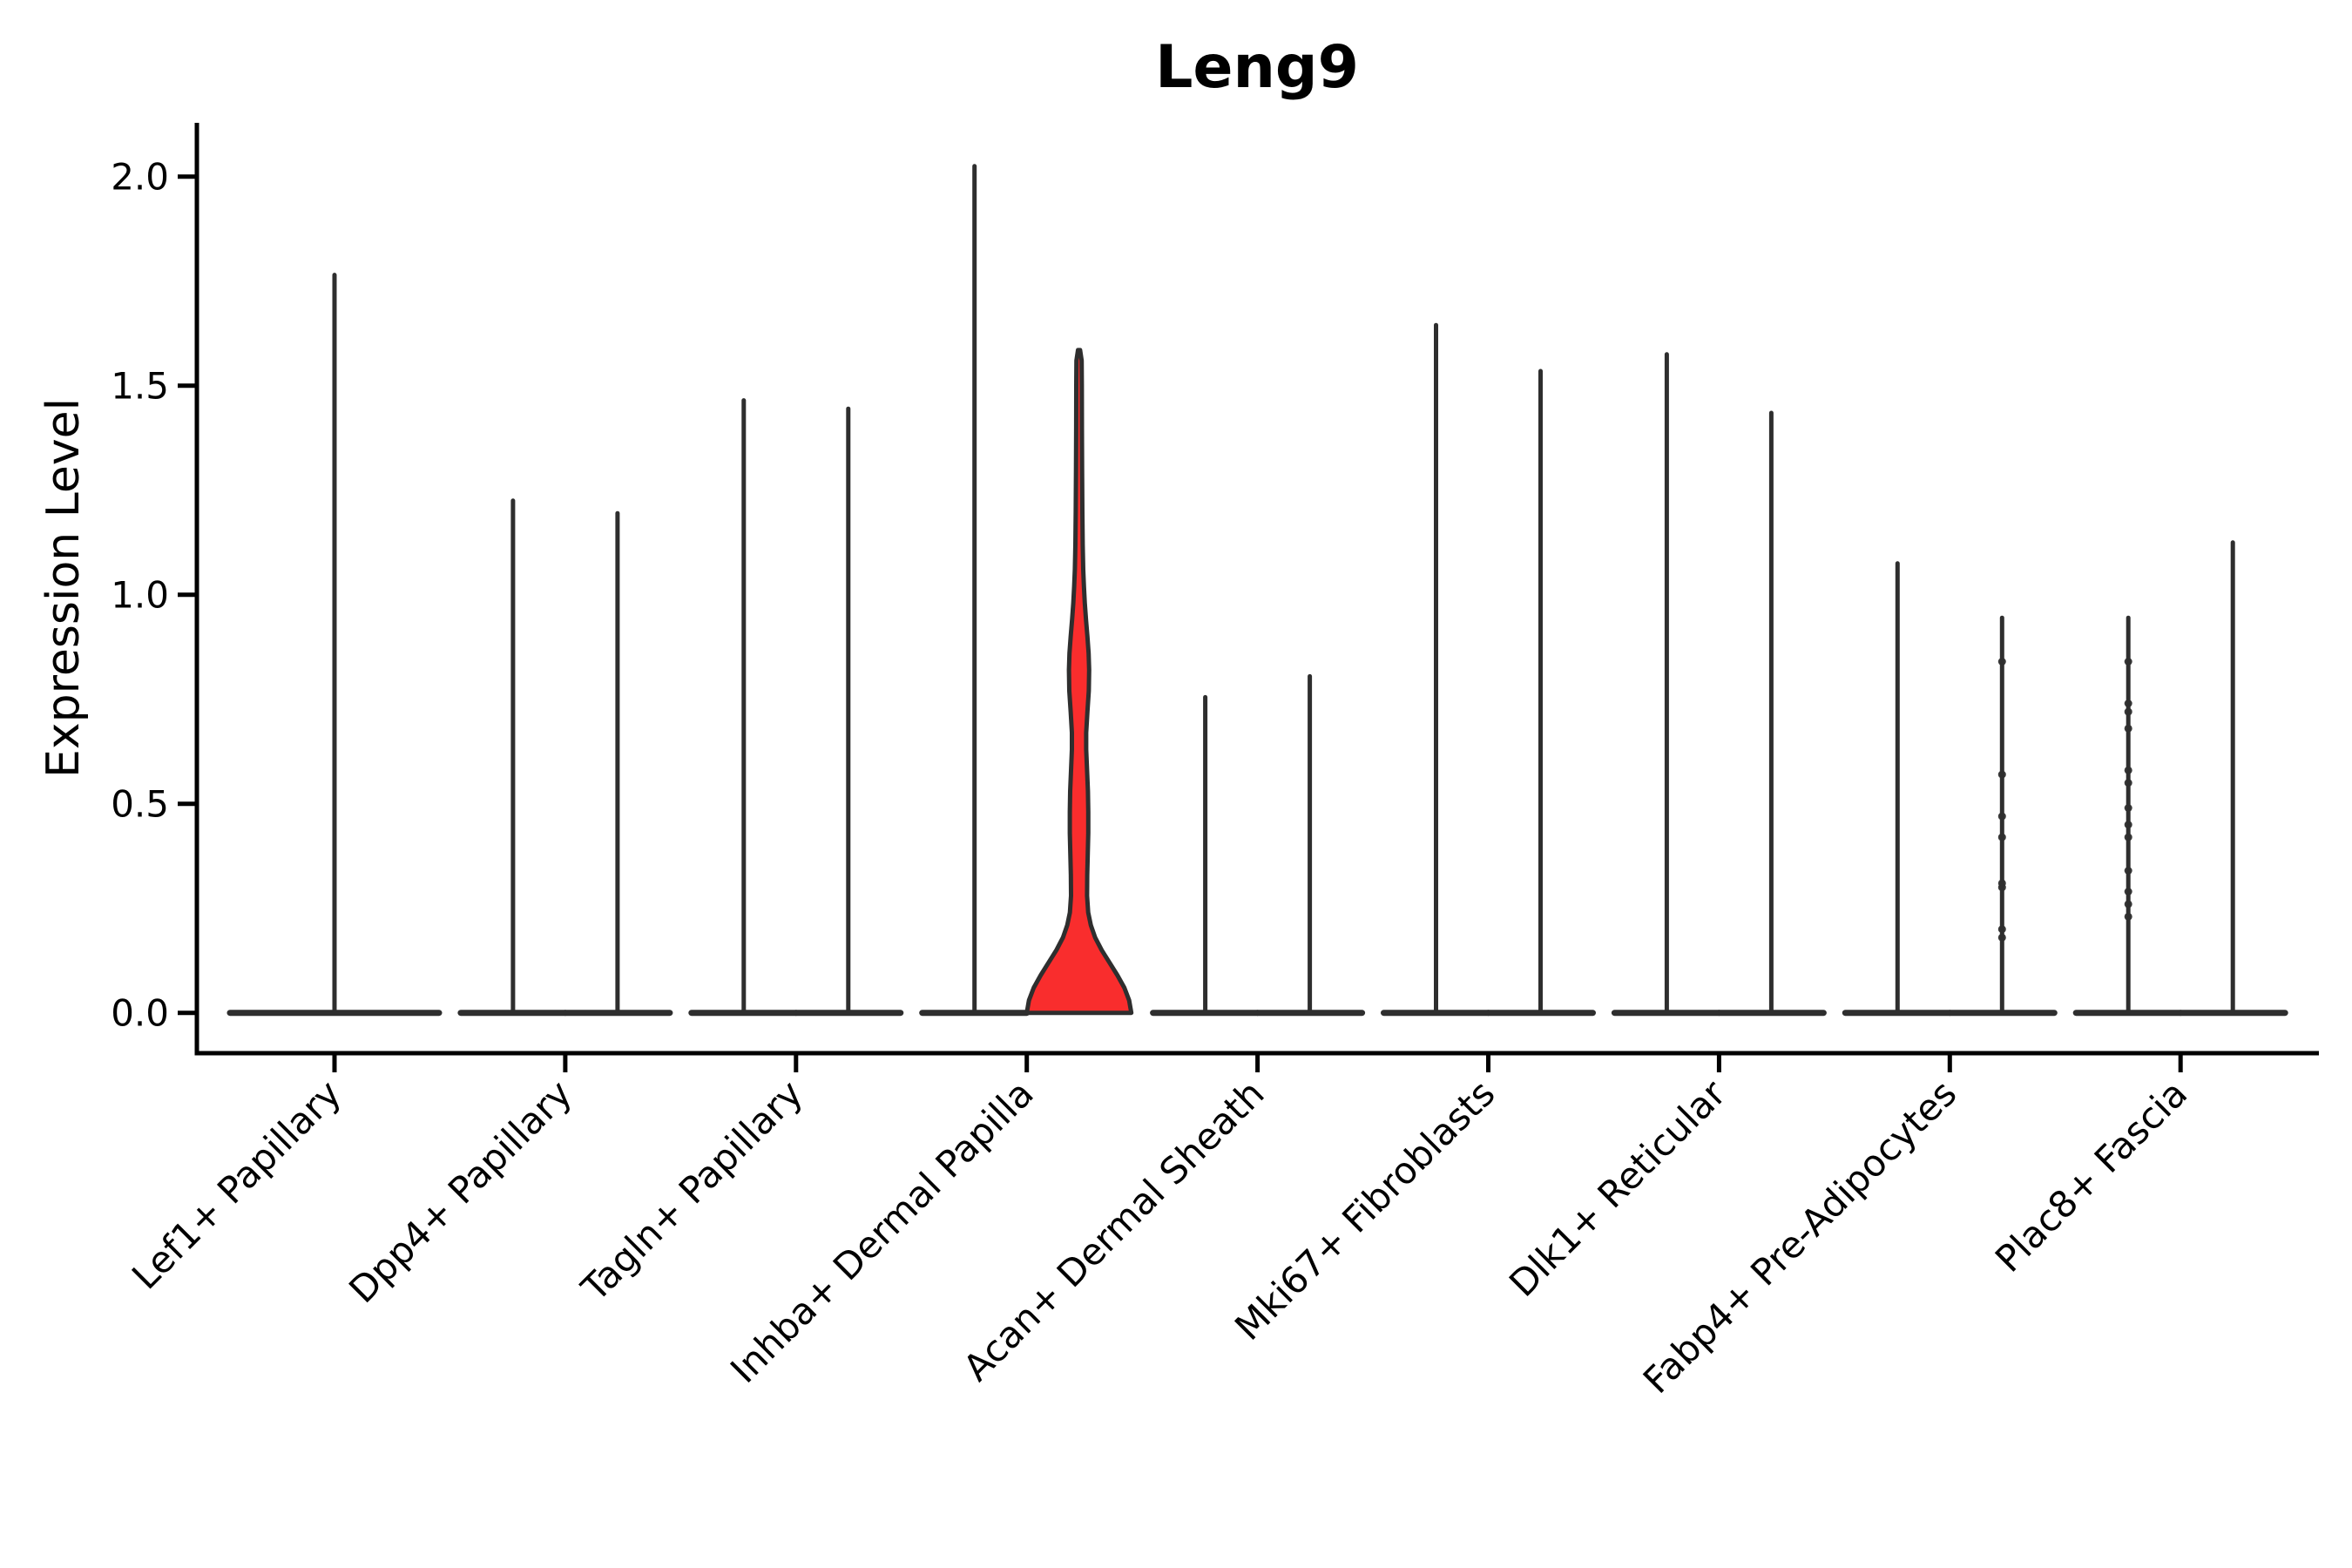  Describe the element at coordinates (64, 588) in the screenshot. I see `y-axis-label: Expression Level` at that location.